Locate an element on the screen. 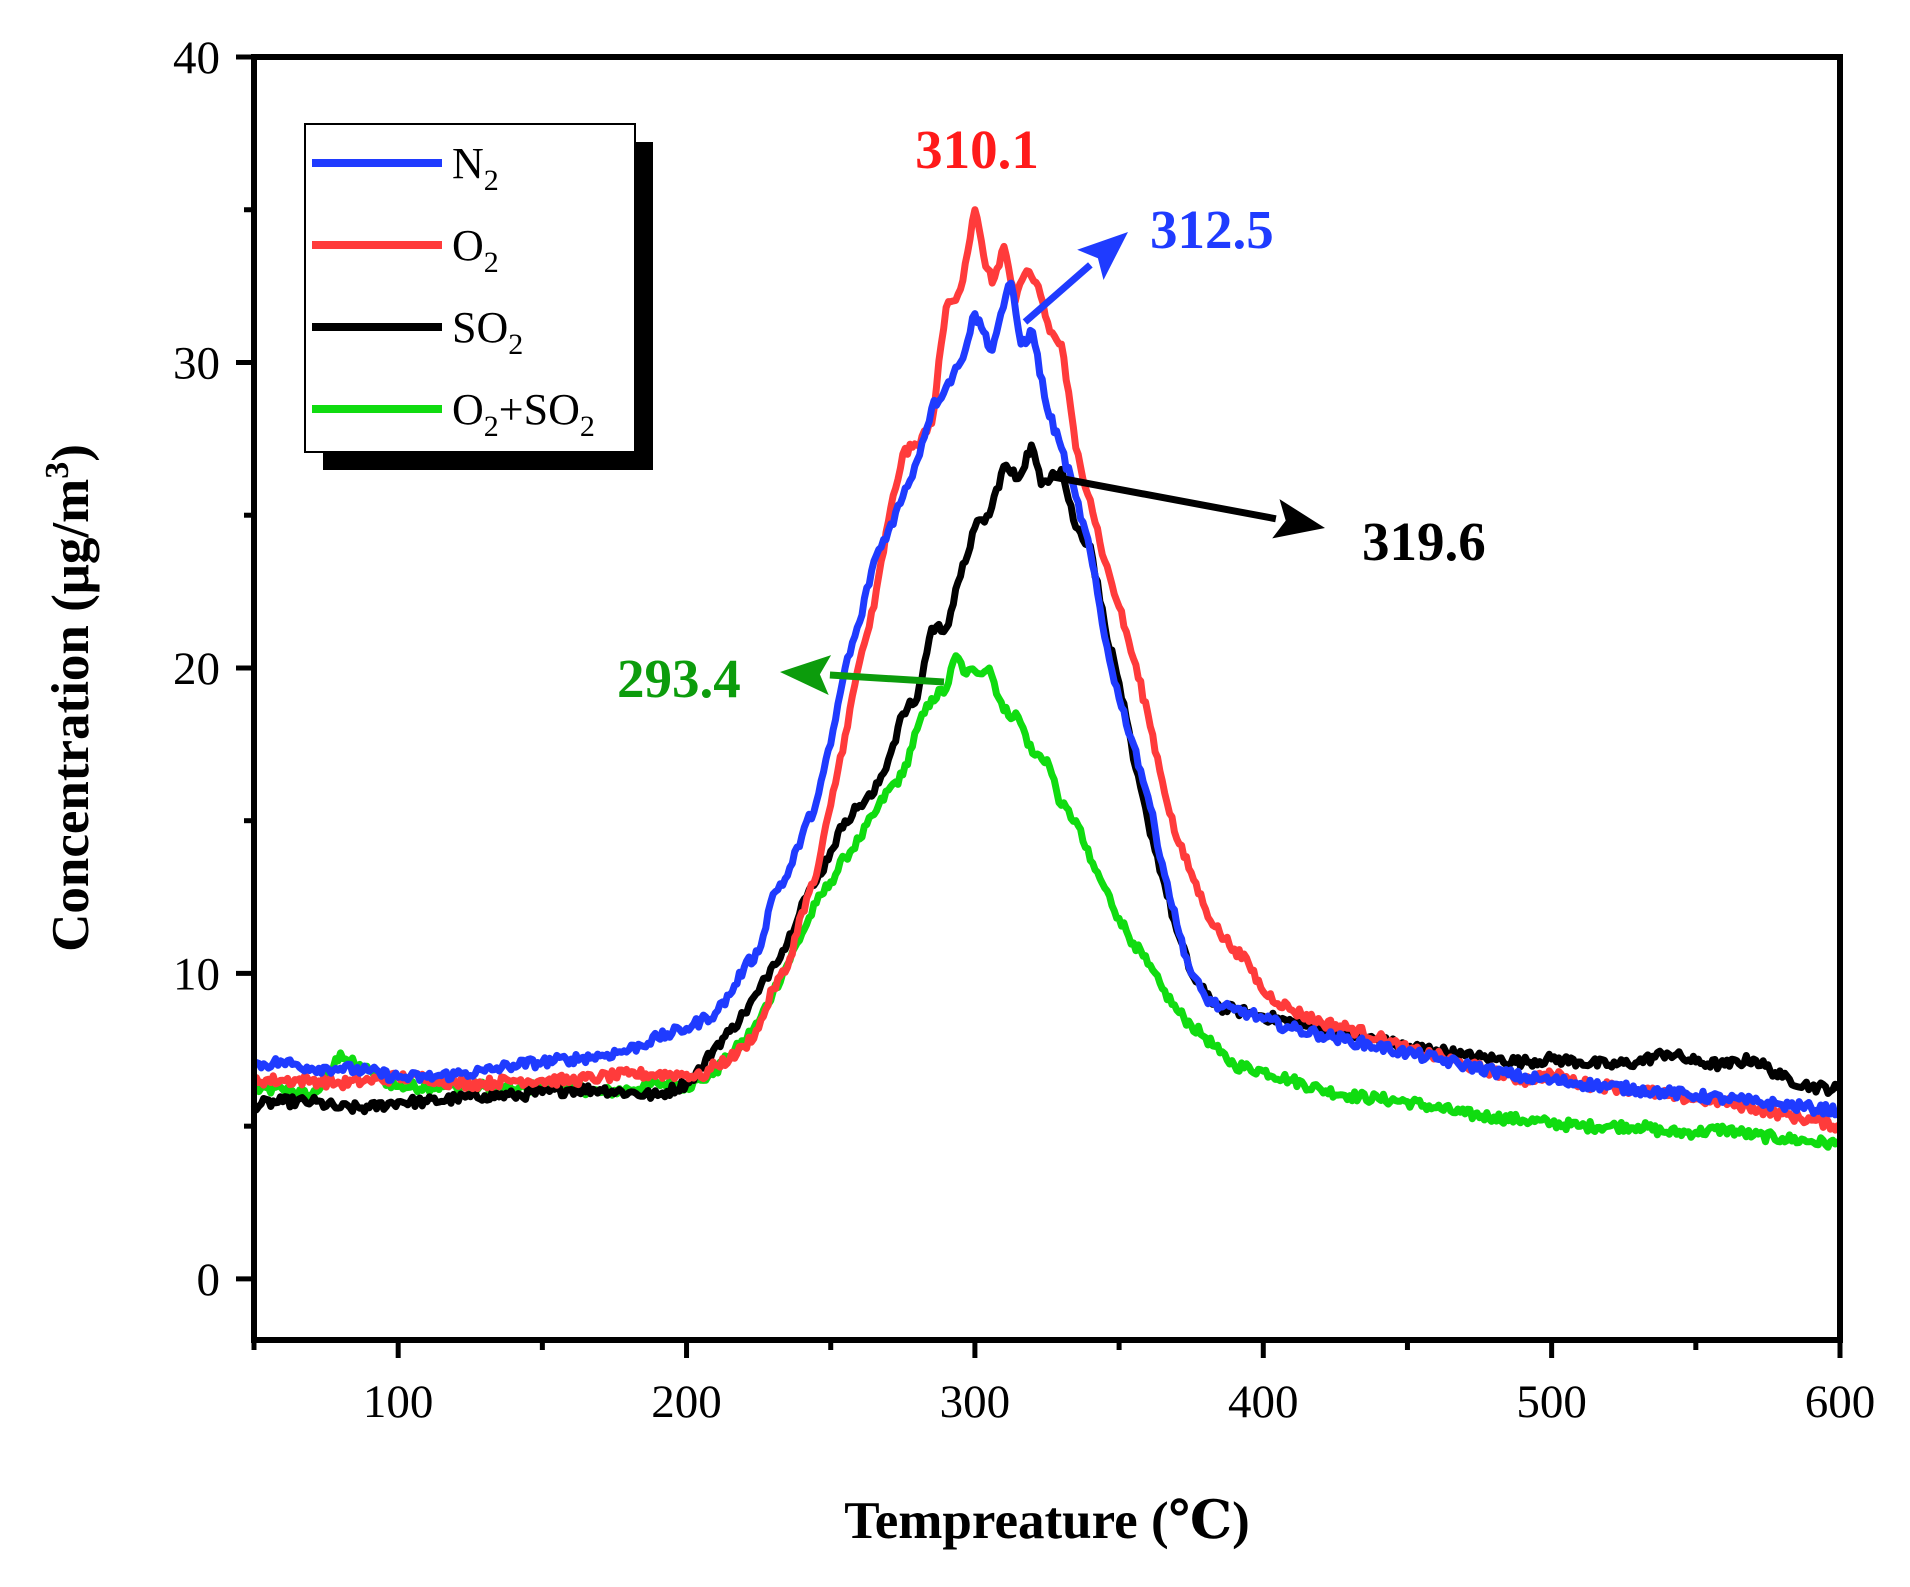  y-tick-label: 0 is located at coordinates (209, 1280).